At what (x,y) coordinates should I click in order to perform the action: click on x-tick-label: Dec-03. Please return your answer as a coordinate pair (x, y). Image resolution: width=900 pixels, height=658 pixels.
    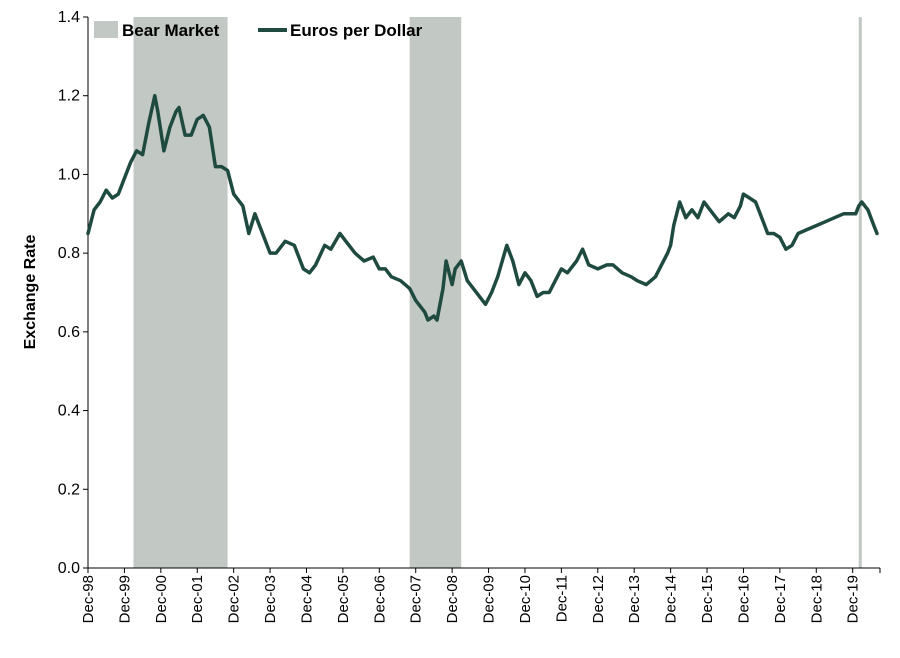
    Looking at the image, I should click on (270, 599).